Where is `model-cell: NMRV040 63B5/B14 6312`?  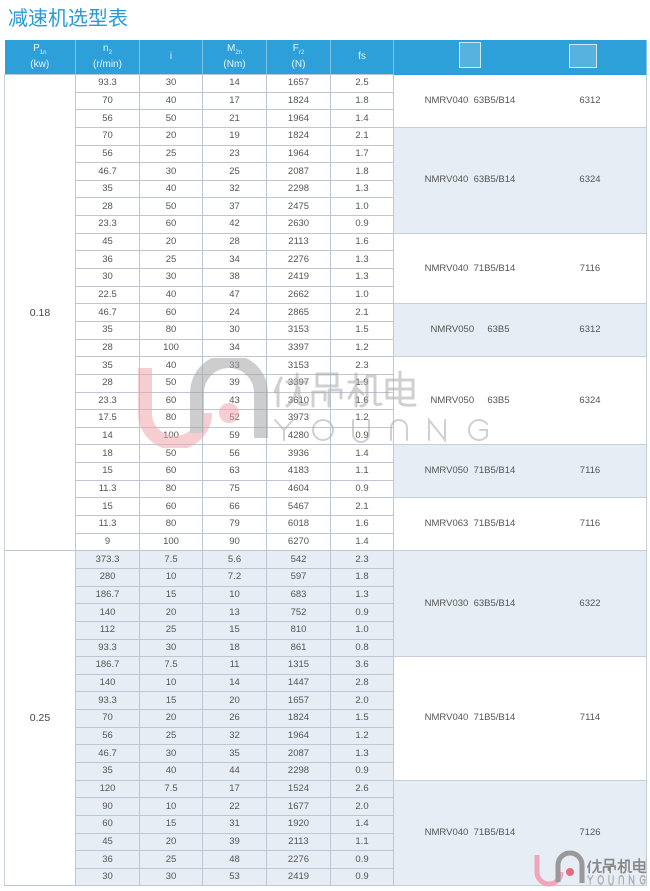 model-cell: NMRV040 63B5/B14 6312 is located at coordinates (520, 101).